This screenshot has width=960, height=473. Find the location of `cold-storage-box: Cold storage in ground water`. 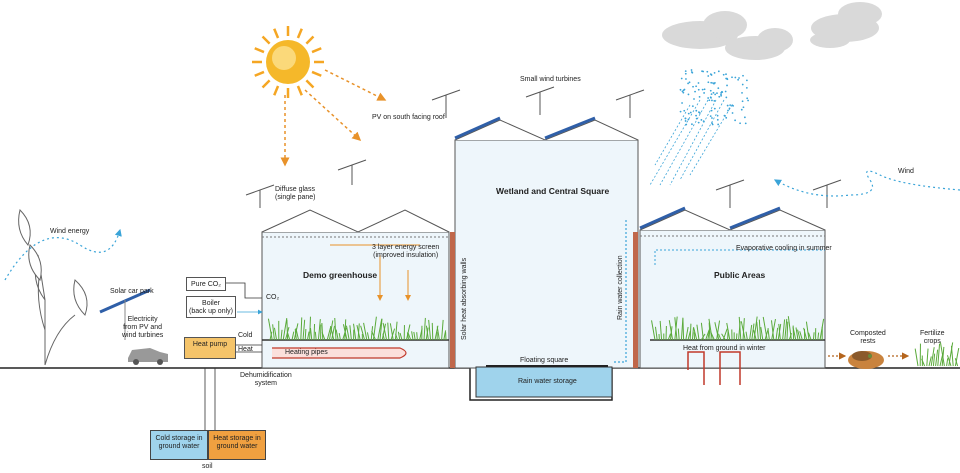

cold-storage-box: Cold storage in ground water is located at coordinates (179, 445).